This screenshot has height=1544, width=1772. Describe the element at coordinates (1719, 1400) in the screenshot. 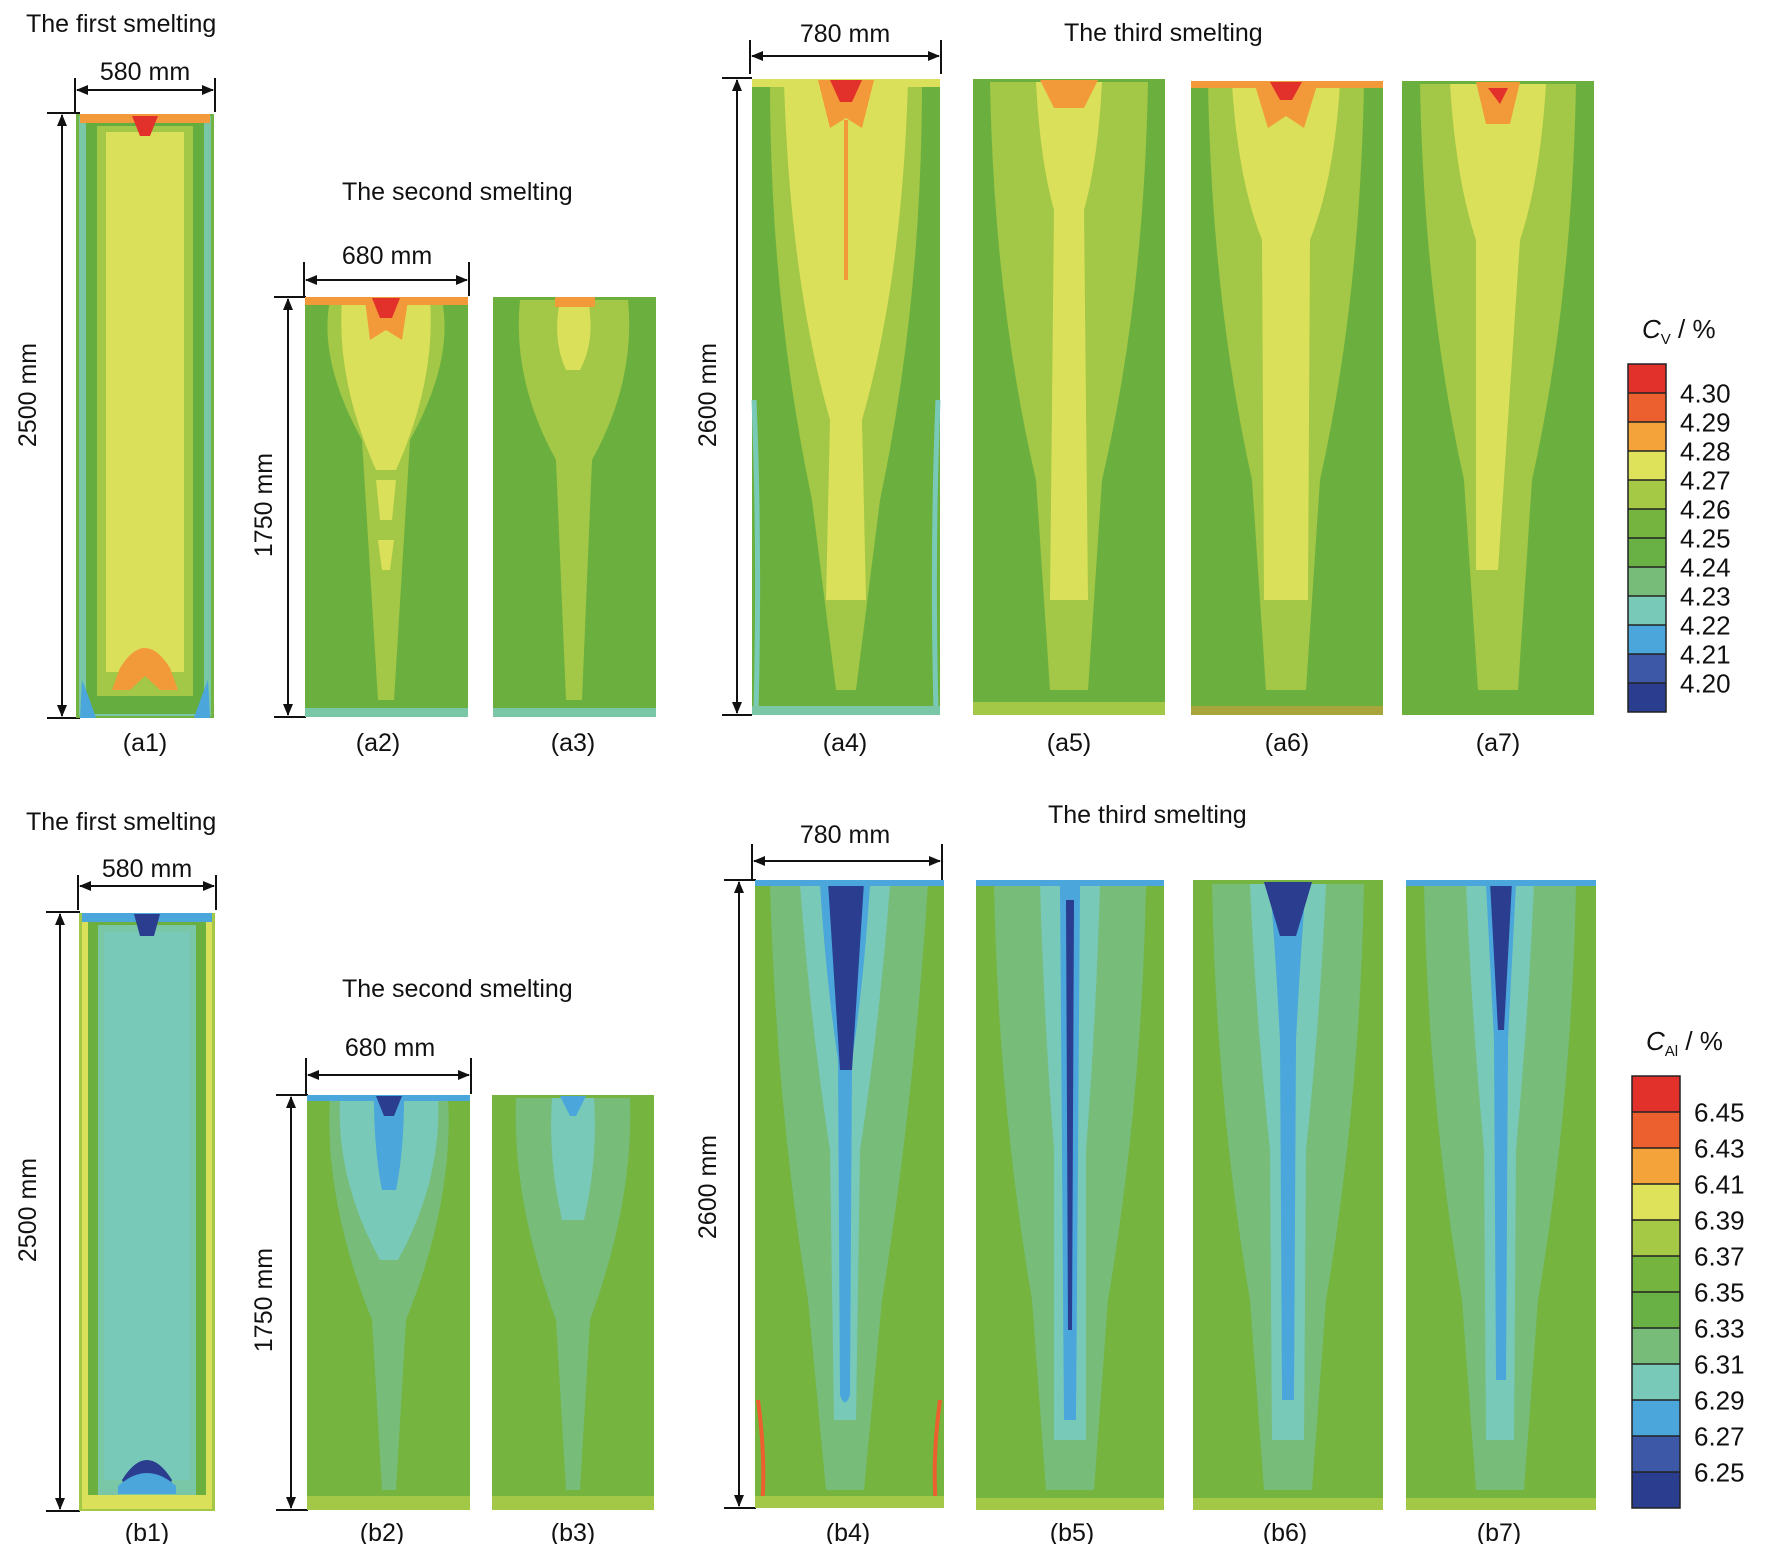

I see `colorbar-tick-label: 6.29` at that location.